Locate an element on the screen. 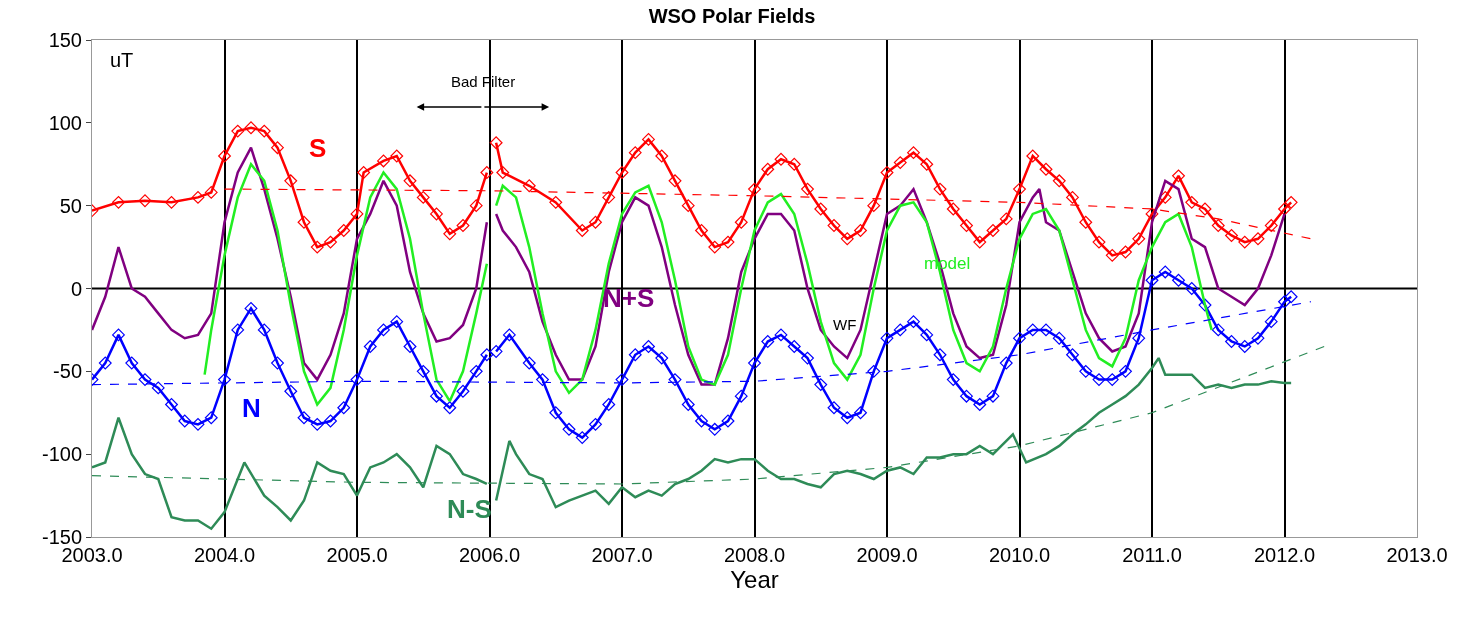 This screenshot has width=1464, height=622. x-tick-label: 2006.0 is located at coordinates (489, 555).